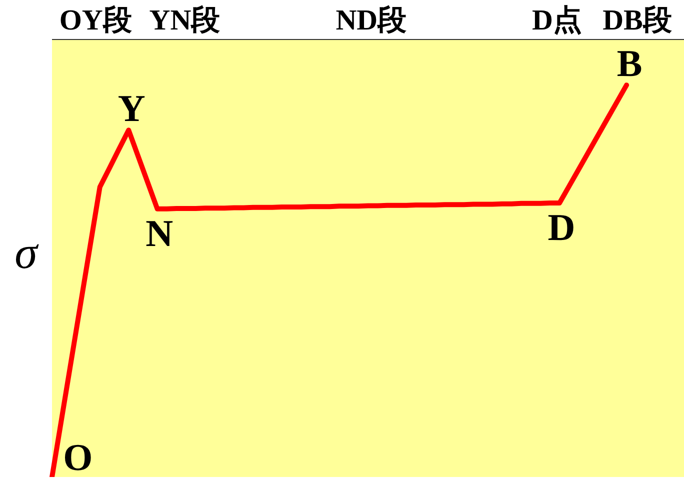 The height and width of the screenshot is (481, 684). What do you see at coordinates (95, 20) in the screenshot?
I see `text: OY段` at bounding box center [95, 20].